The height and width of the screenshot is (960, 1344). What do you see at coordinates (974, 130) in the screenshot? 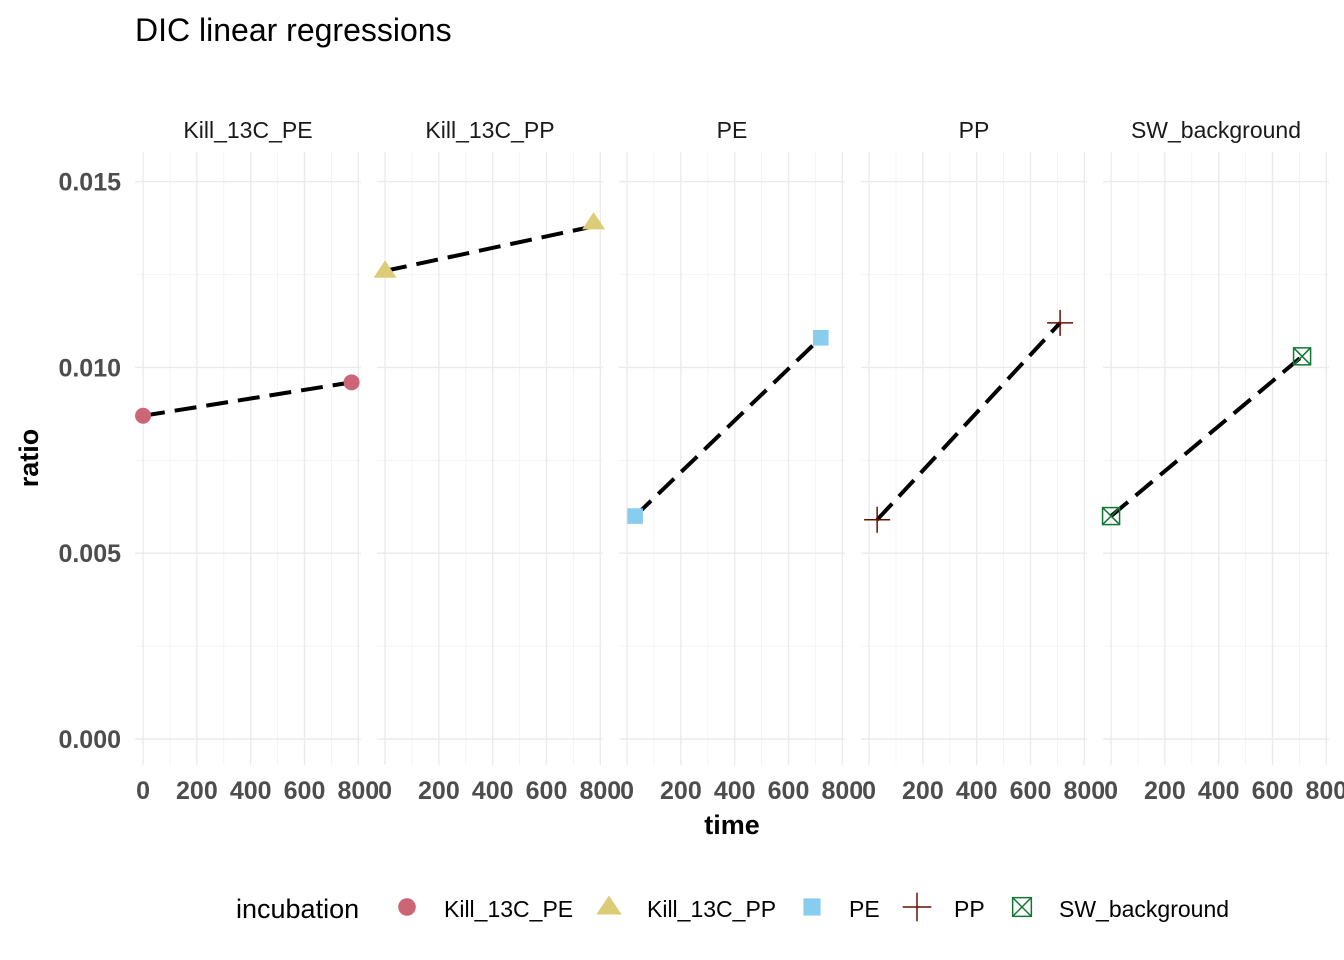
I see `facet-strip-label: PP` at bounding box center [974, 130].